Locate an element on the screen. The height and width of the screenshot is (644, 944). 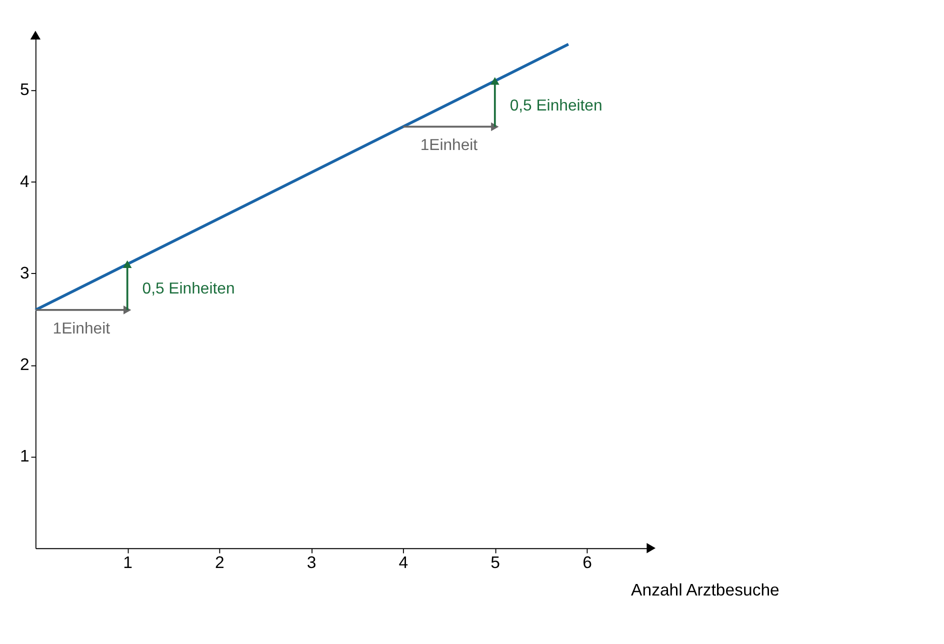
x-tick-label: 1 is located at coordinates (127, 562).